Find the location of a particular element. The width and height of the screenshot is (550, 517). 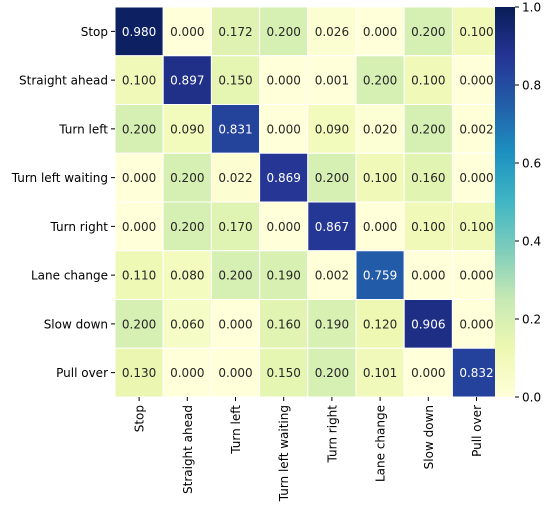

colorbar-tick-label: 0.8 is located at coordinates (531, 86).